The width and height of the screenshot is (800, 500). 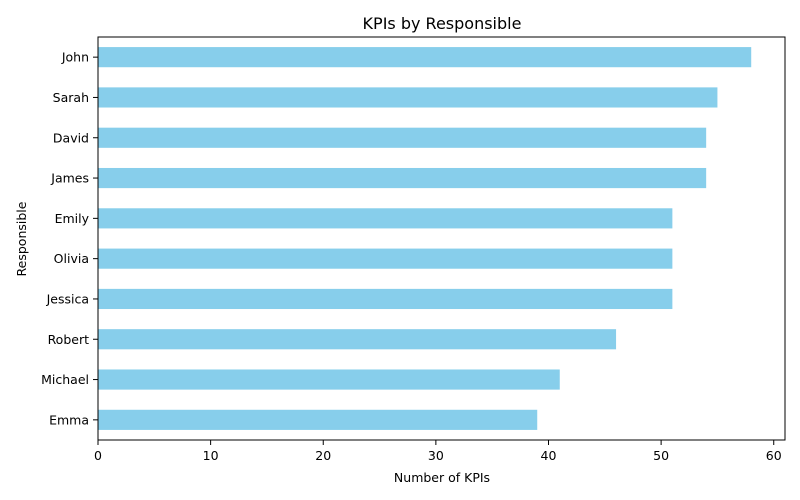 I want to click on bar-david, so click(x=402, y=137).